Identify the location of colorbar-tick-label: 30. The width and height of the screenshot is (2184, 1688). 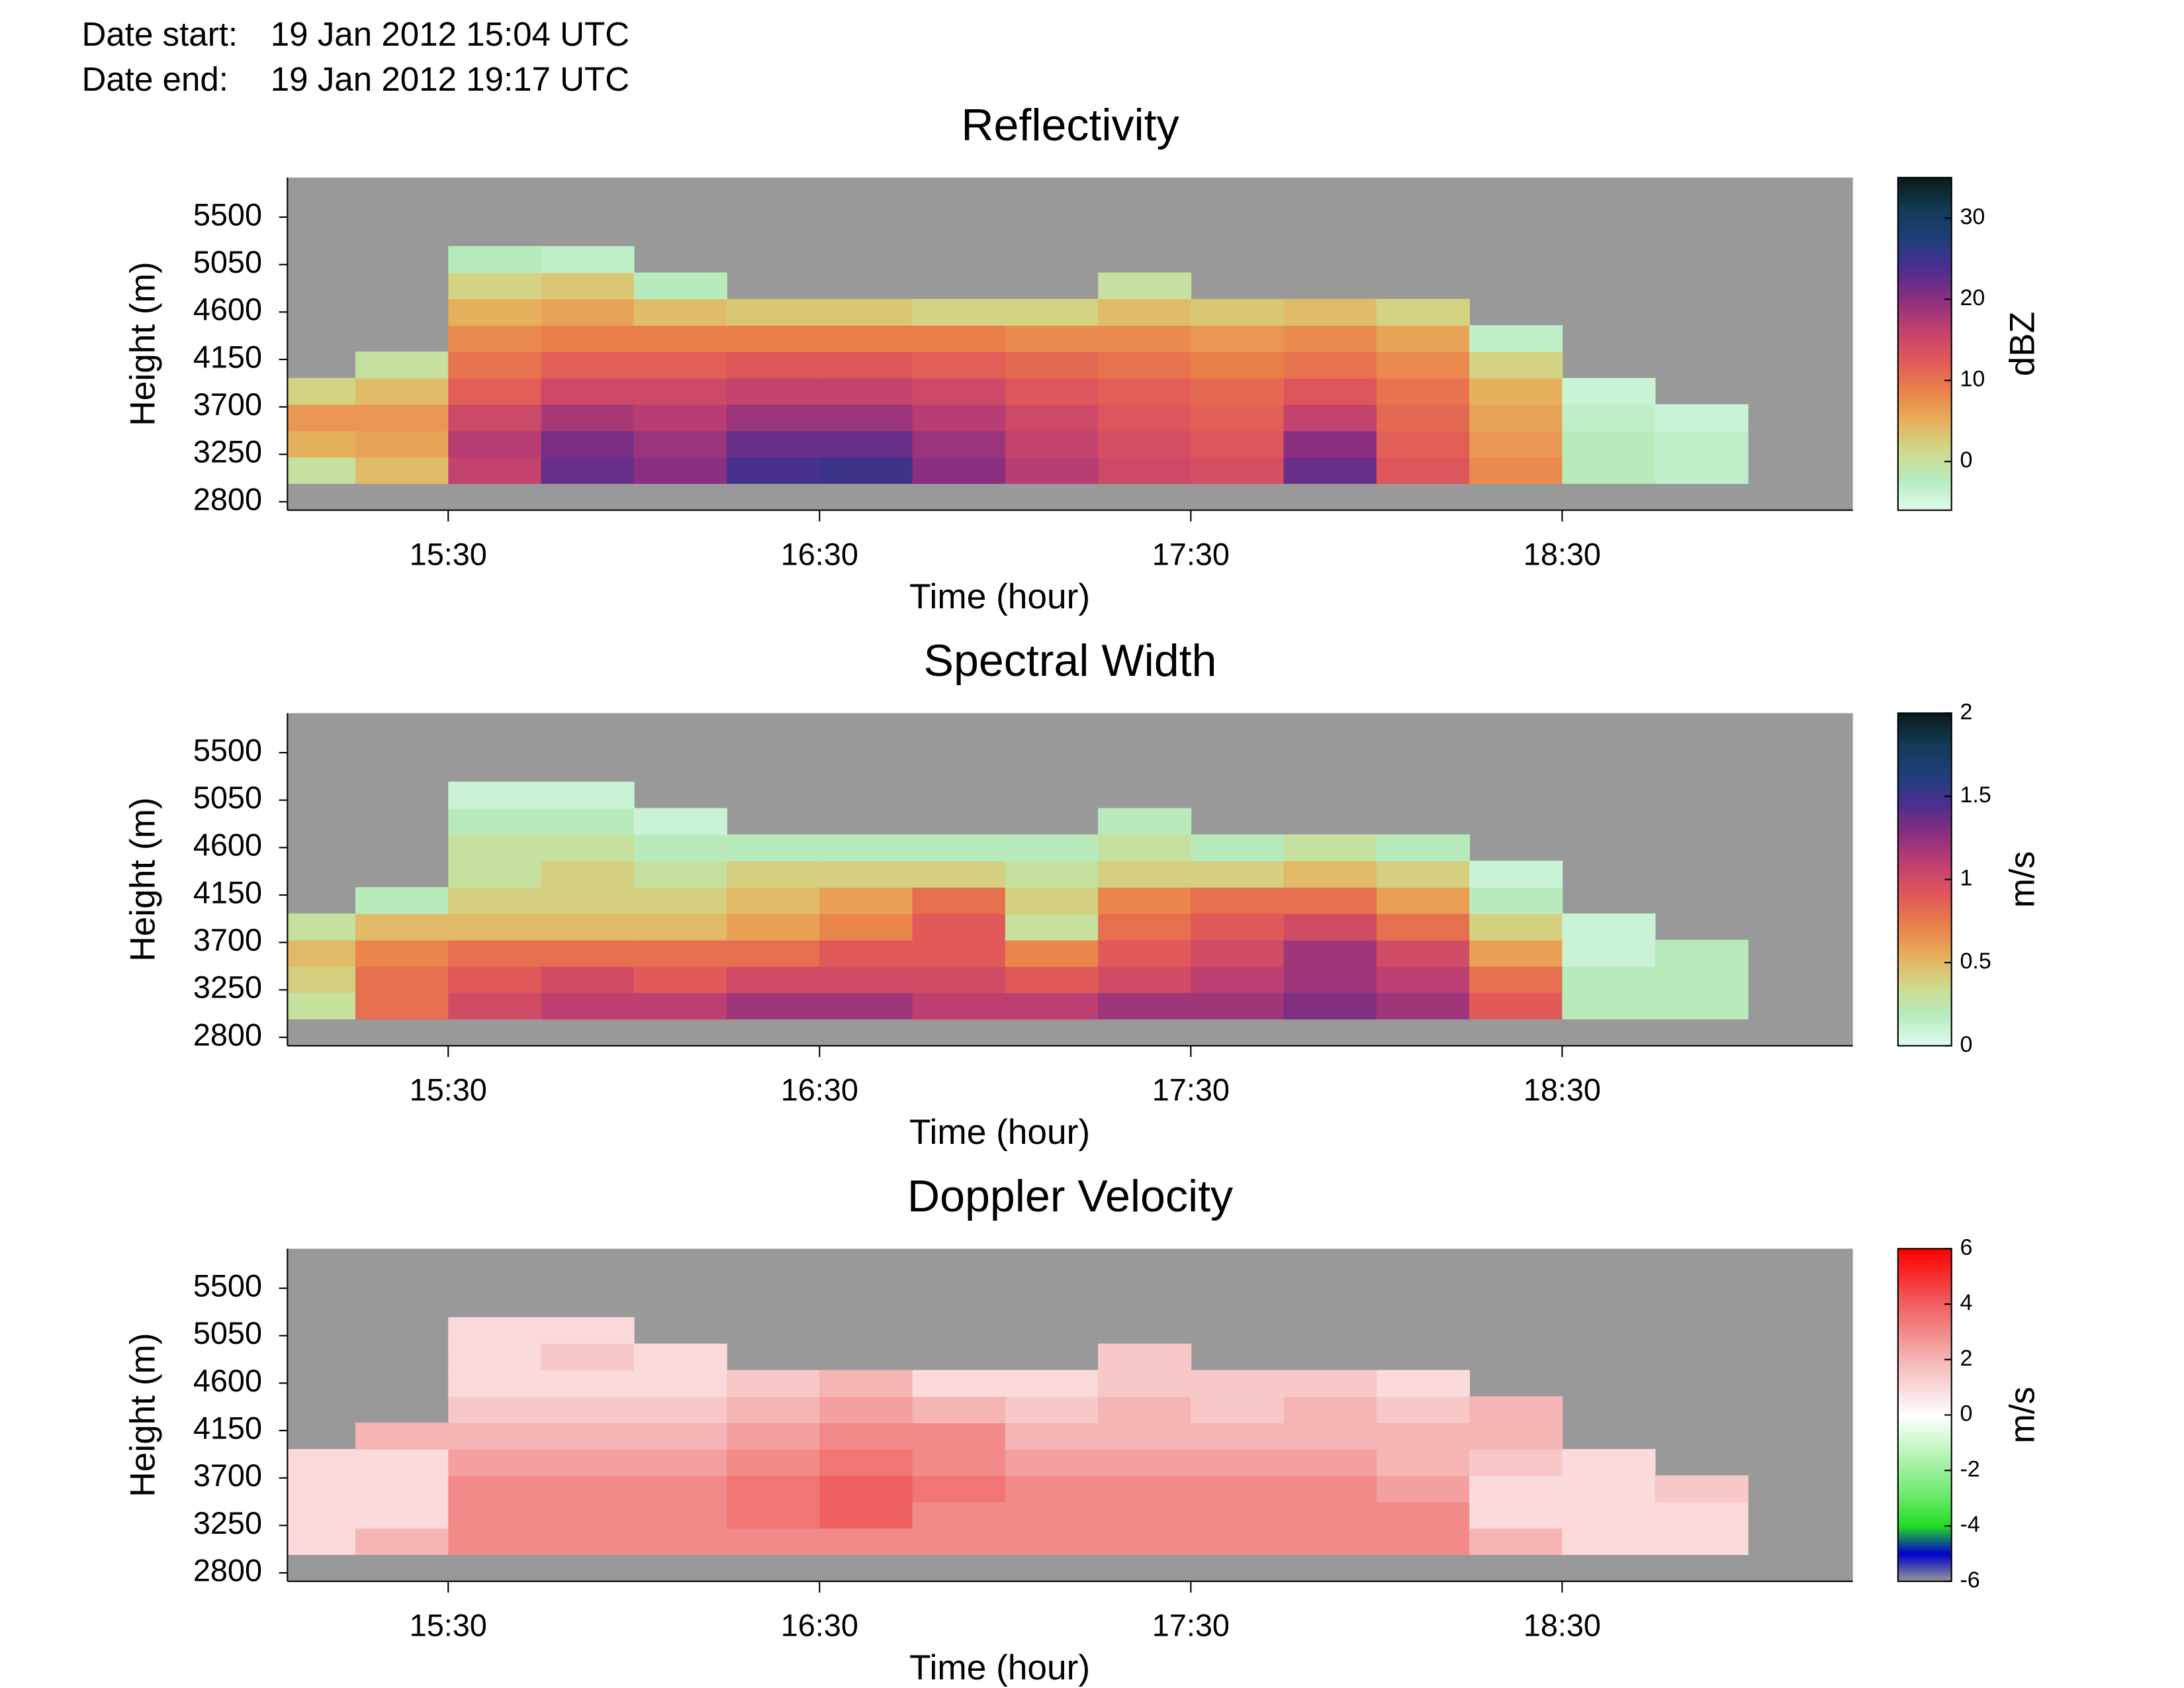
(1972, 217).